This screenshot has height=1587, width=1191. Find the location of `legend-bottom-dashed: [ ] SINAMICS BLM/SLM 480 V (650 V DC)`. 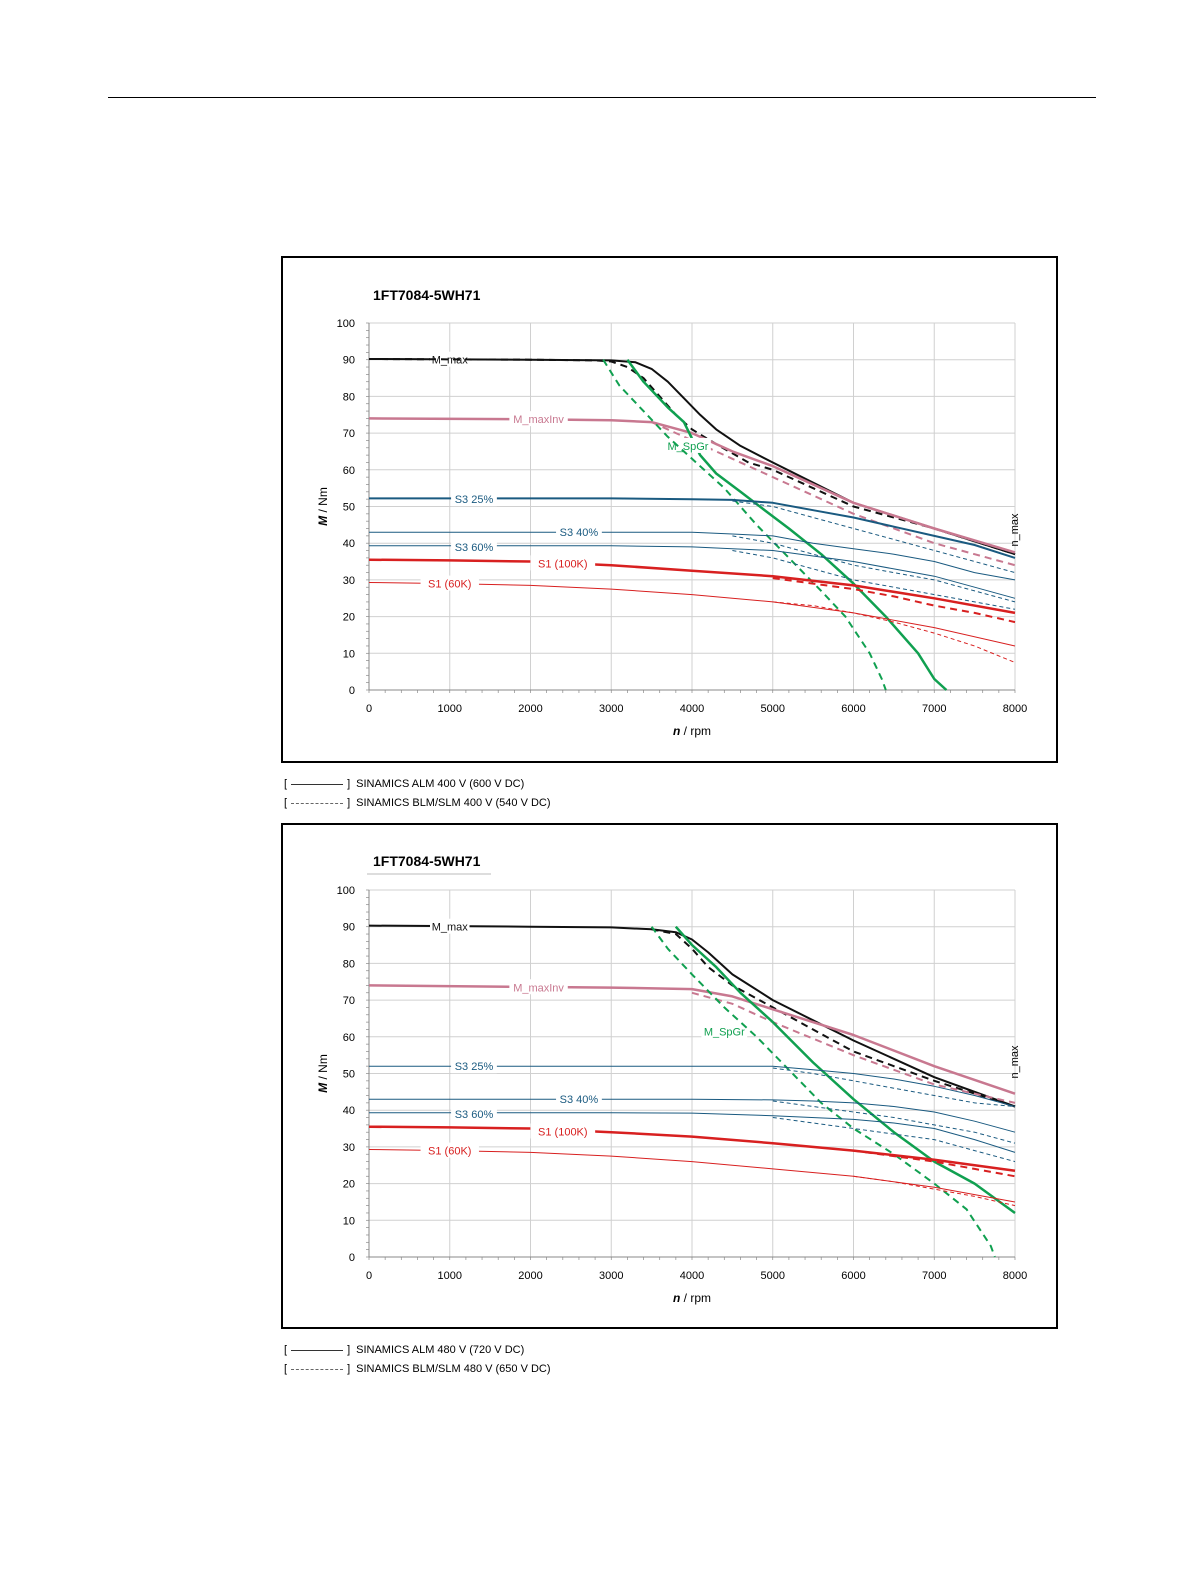

legend-bottom-dashed: [ ] SINAMICS BLM/SLM 480 V (650 V DC) is located at coordinates (417, 1369).